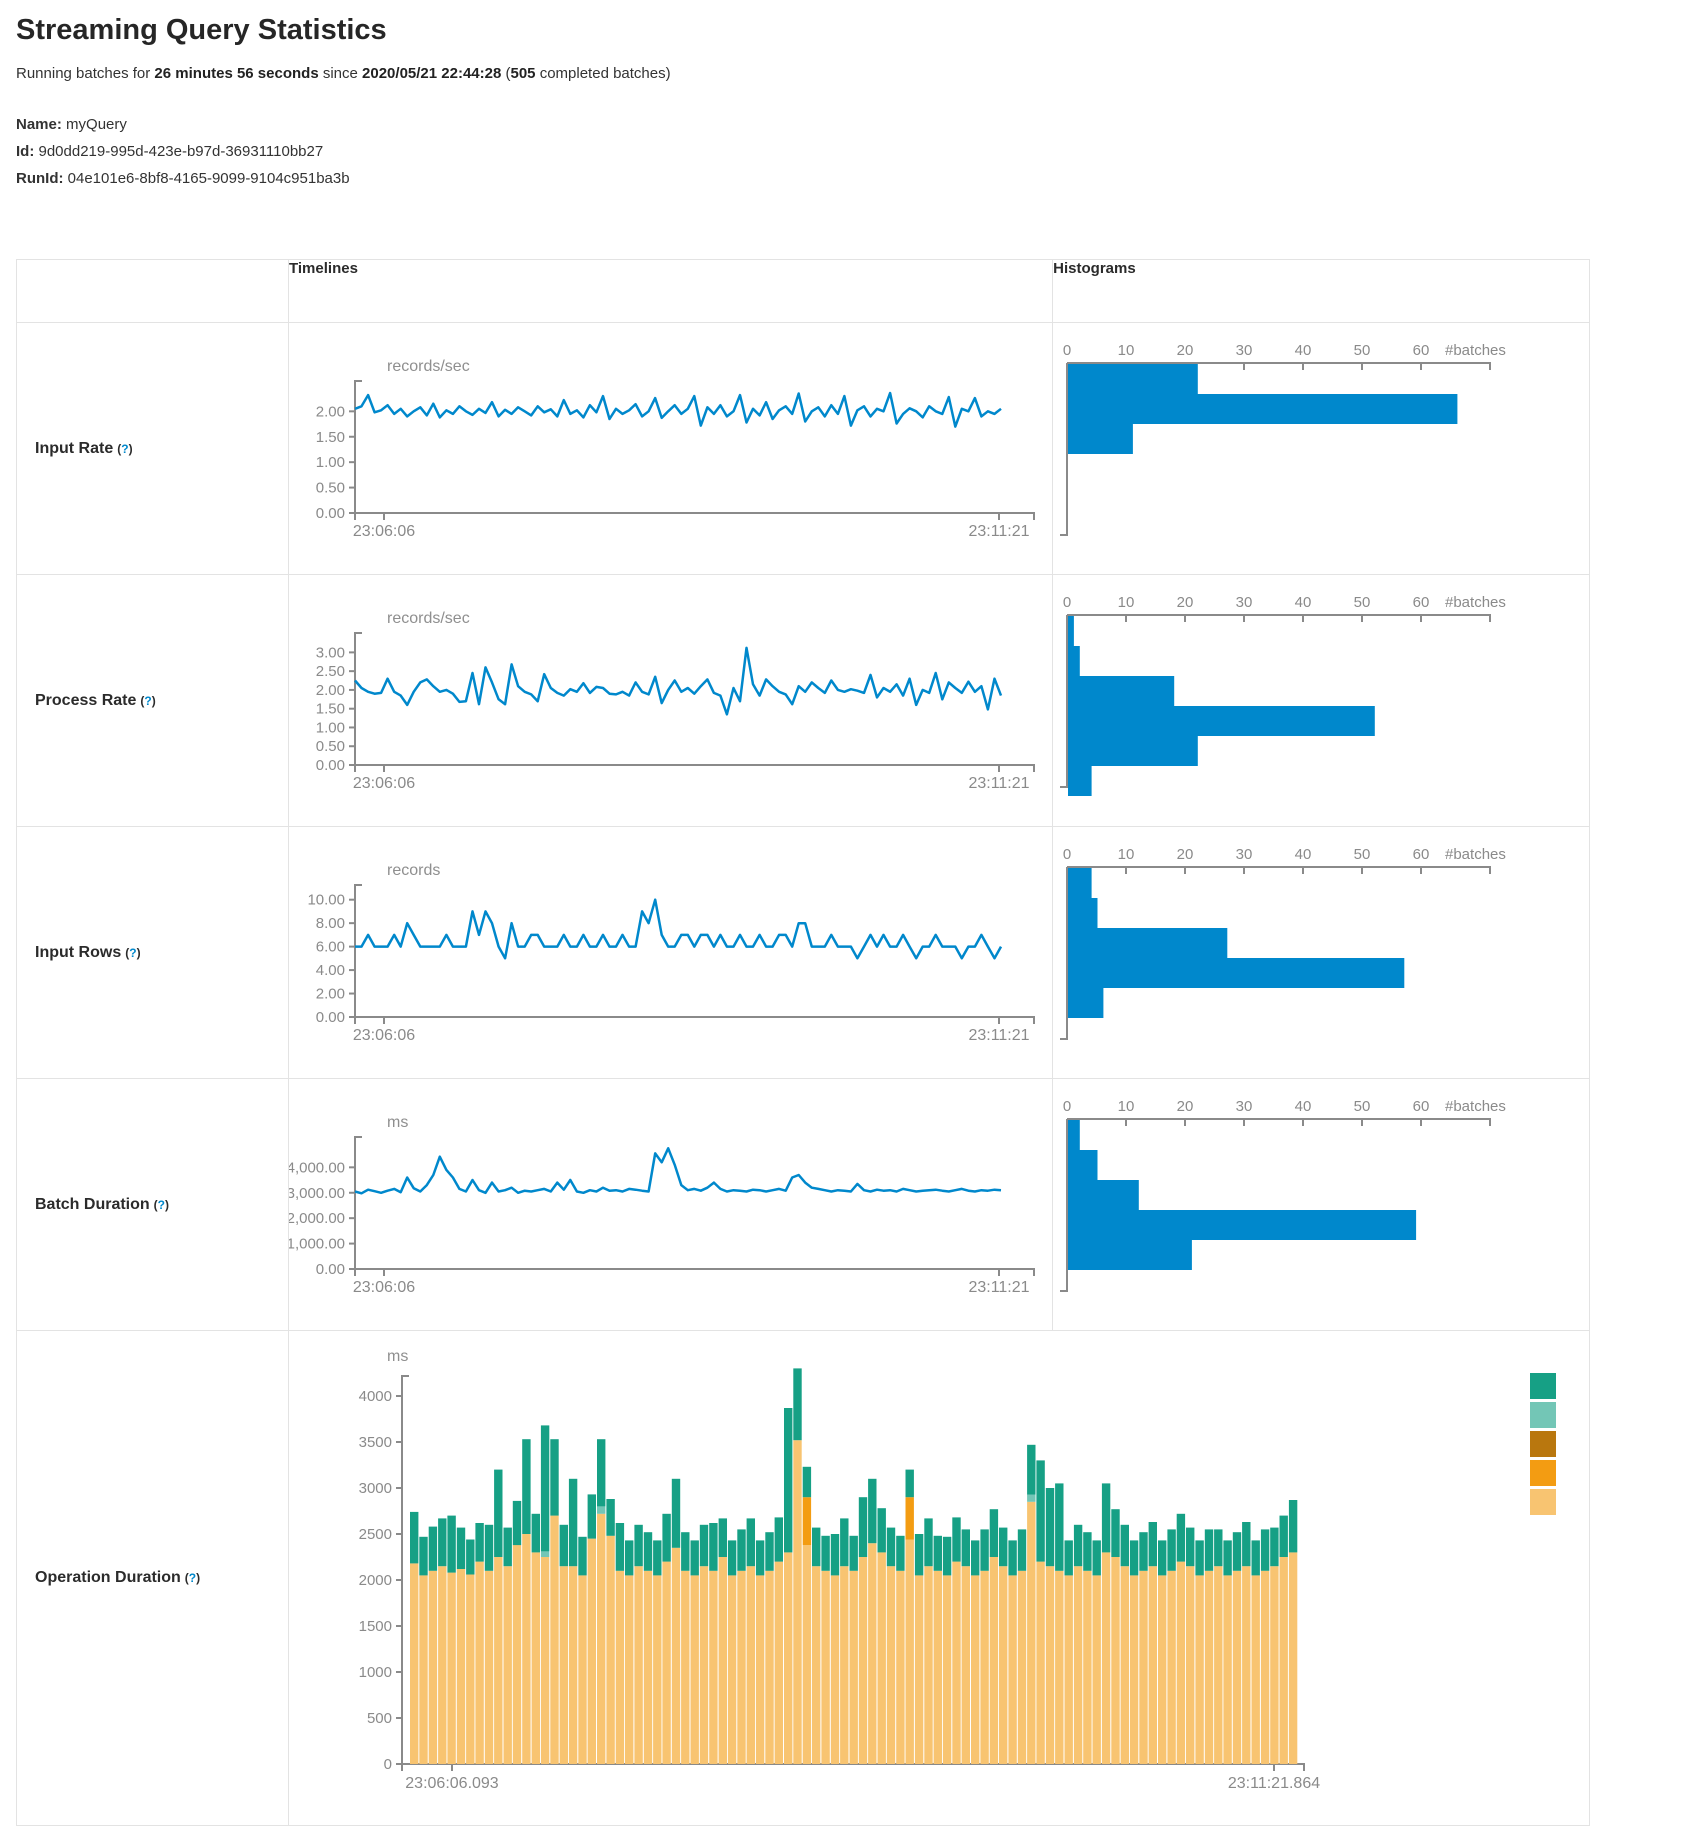 The image size is (1693, 1826). Describe the element at coordinates (1543, 1502) in the screenshot. I see `legend-addBatch-swatch` at that location.